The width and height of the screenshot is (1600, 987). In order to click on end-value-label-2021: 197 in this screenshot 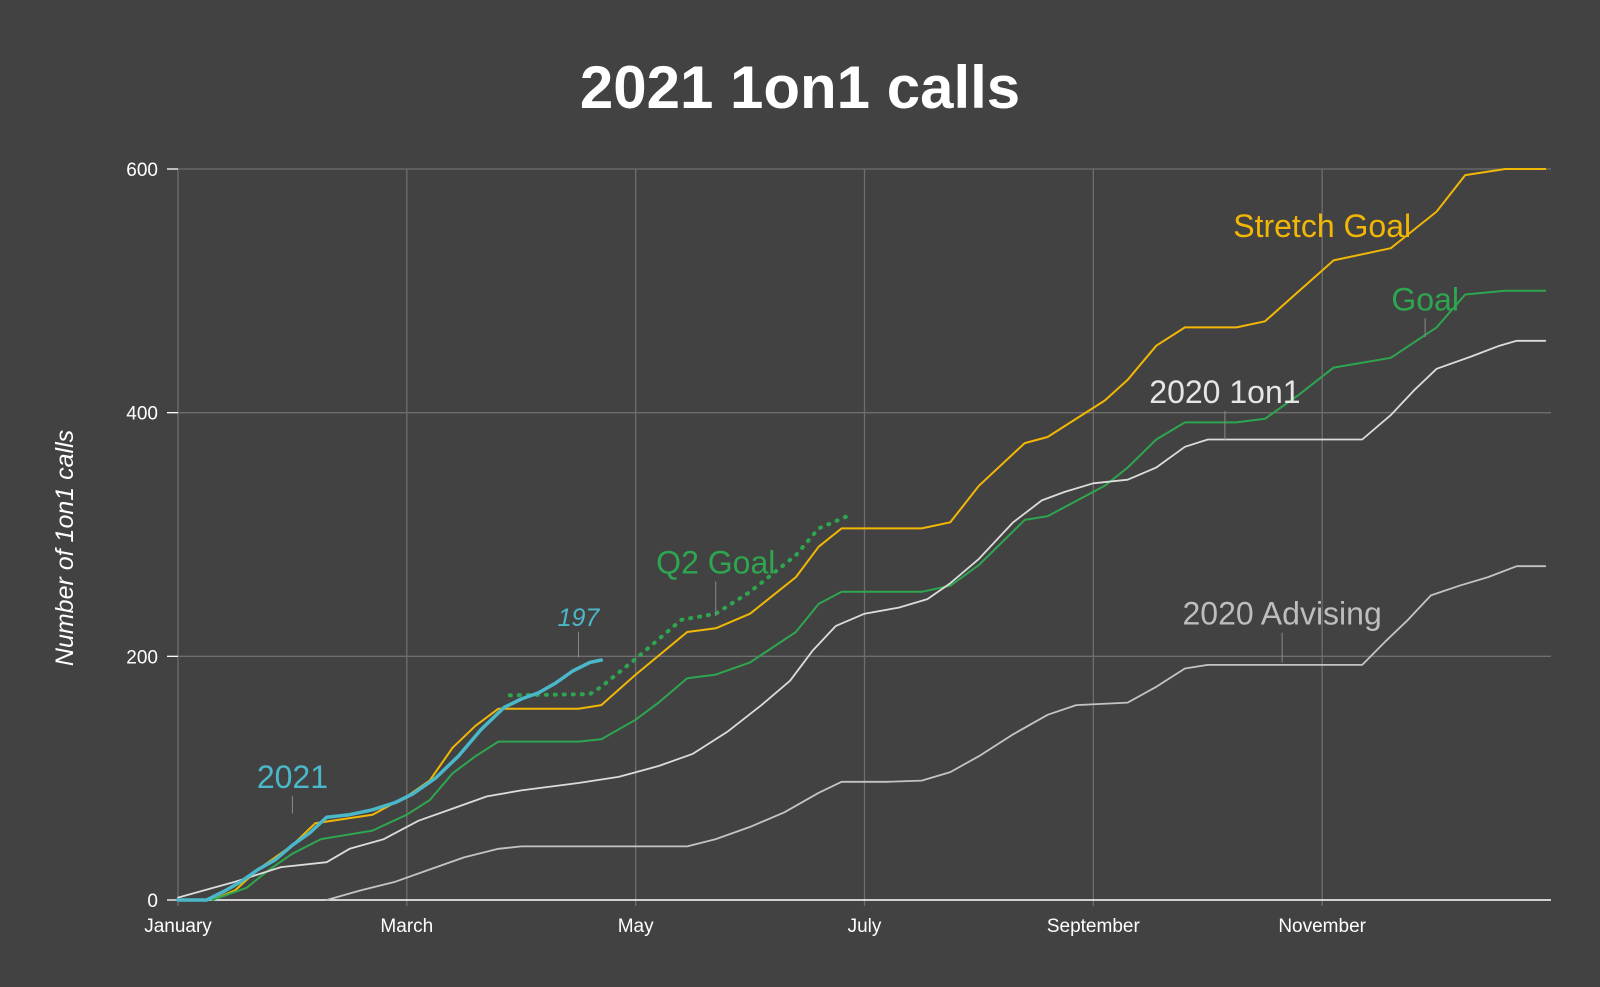, I will do `click(579, 618)`.